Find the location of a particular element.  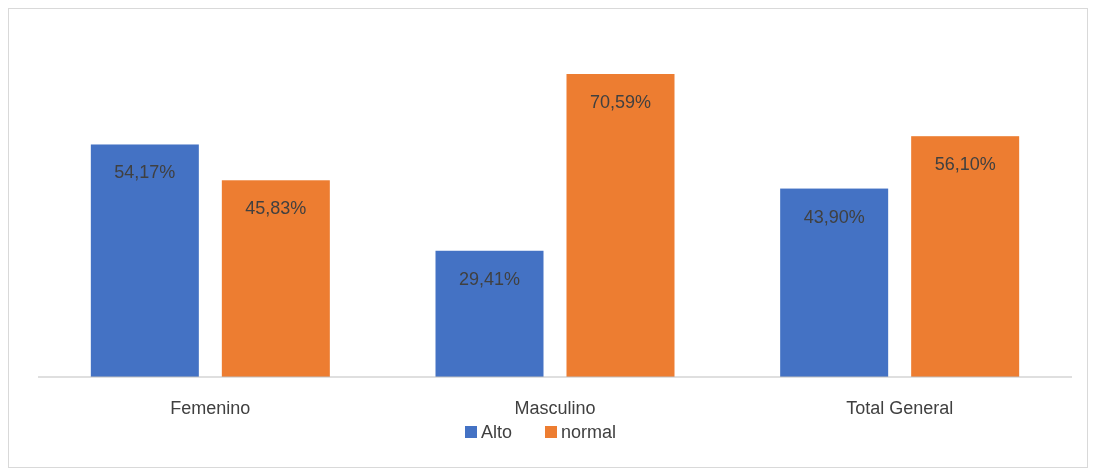

legend-label: Alto is located at coordinates (497, 432).